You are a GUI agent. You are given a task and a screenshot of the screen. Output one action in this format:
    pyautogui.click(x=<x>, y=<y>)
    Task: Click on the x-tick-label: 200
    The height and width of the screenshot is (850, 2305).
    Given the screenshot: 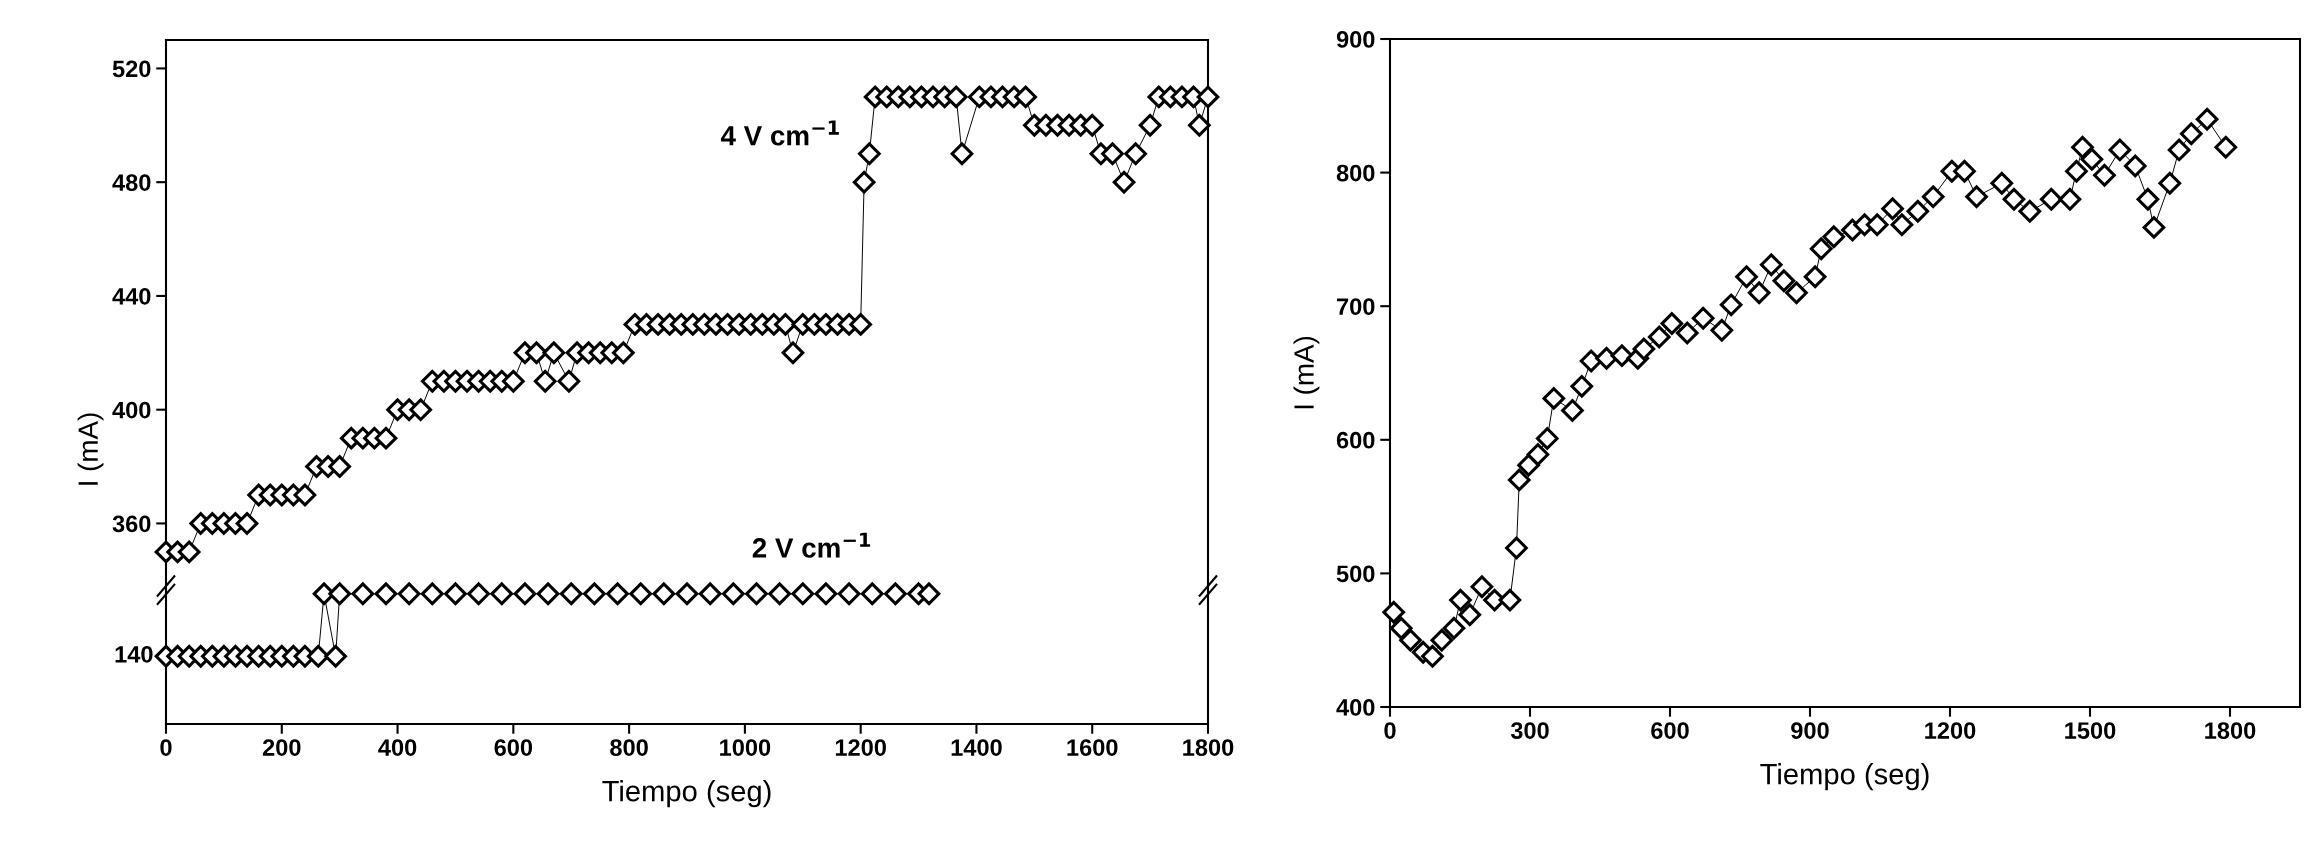 What is the action you would take?
    pyautogui.click(x=281, y=747)
    